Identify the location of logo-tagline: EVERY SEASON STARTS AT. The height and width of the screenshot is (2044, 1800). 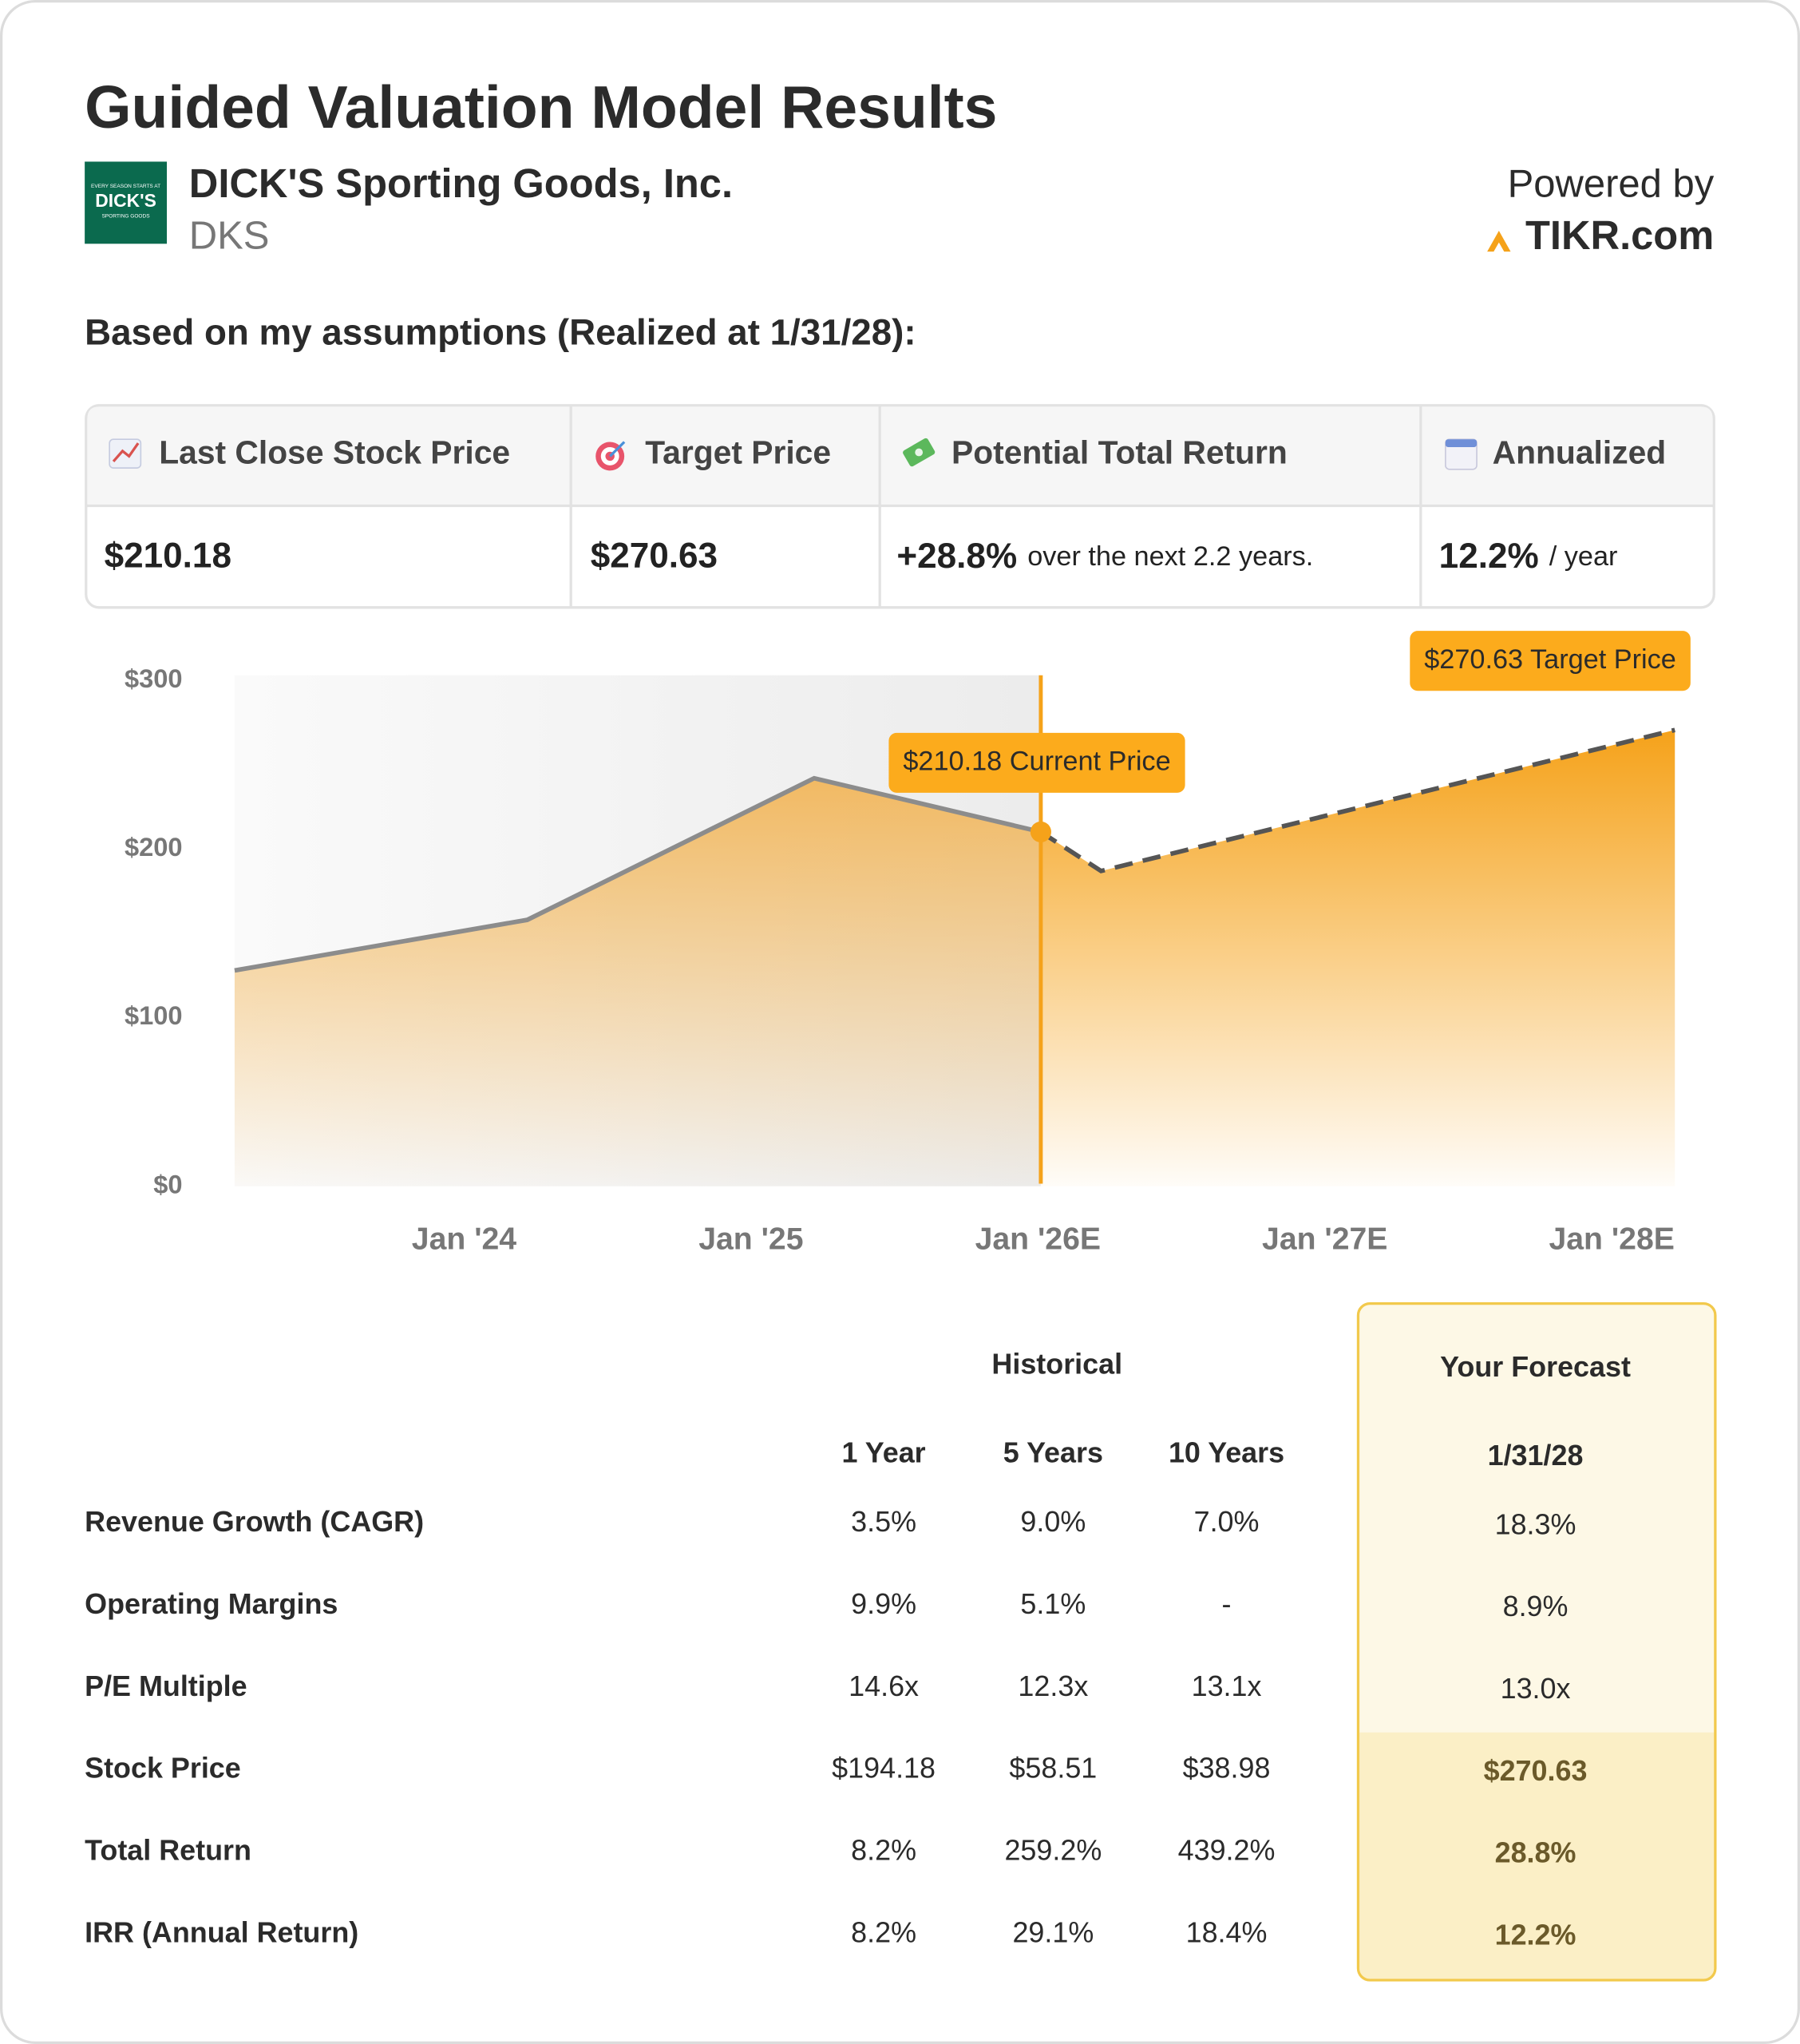
(125, 186).